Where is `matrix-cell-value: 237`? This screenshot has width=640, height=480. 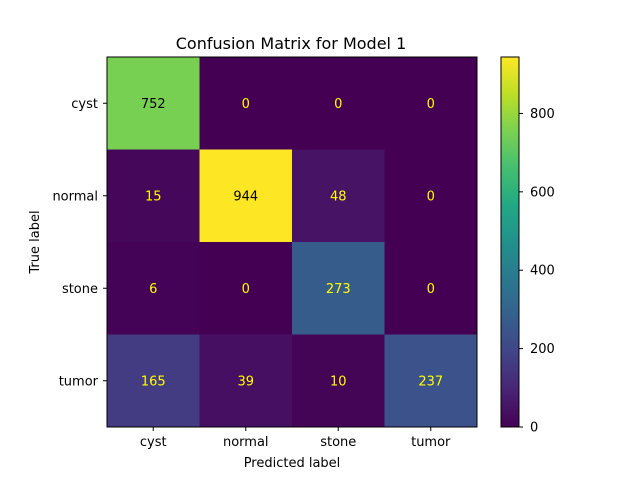
matrix-cell-value: 237 is located at coordinates (430, 381).